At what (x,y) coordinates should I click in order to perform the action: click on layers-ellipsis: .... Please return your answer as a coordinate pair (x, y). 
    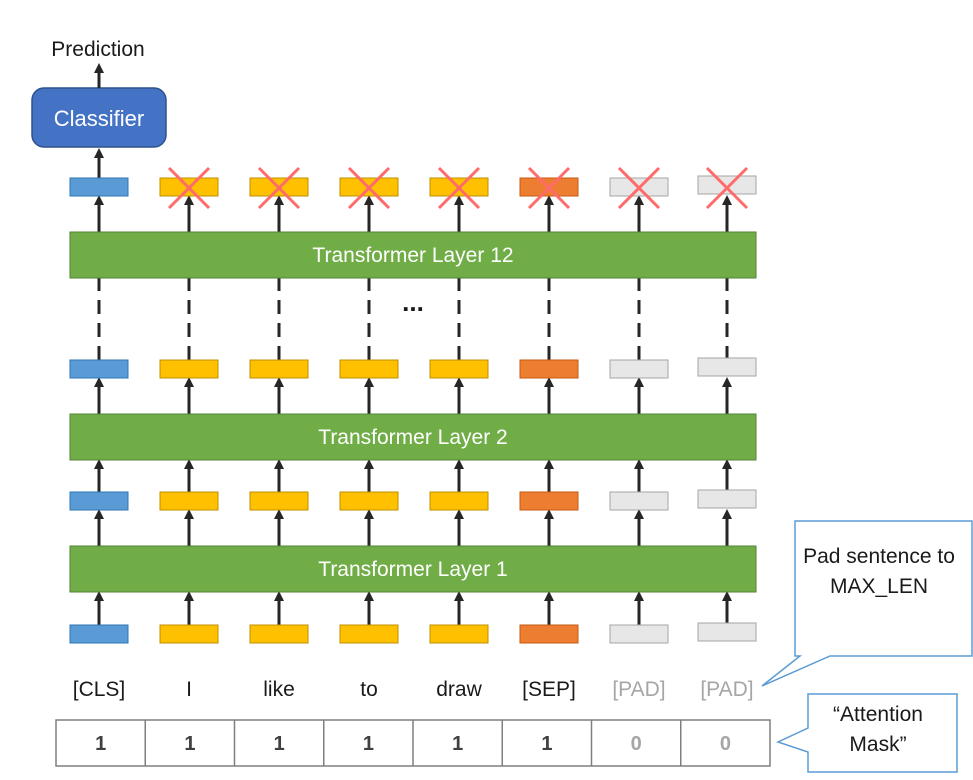
    Looking at the image, I should click on (413, 302).